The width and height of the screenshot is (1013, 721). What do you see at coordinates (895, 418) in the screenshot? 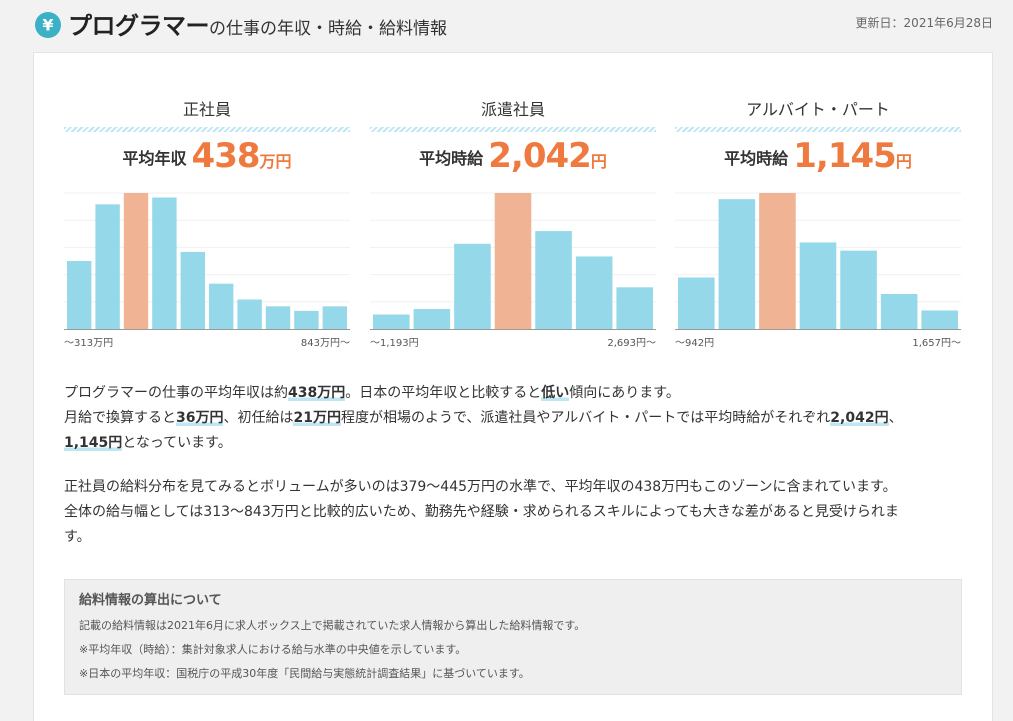
I see `text-span: 、` at bounding box center [895, 418].